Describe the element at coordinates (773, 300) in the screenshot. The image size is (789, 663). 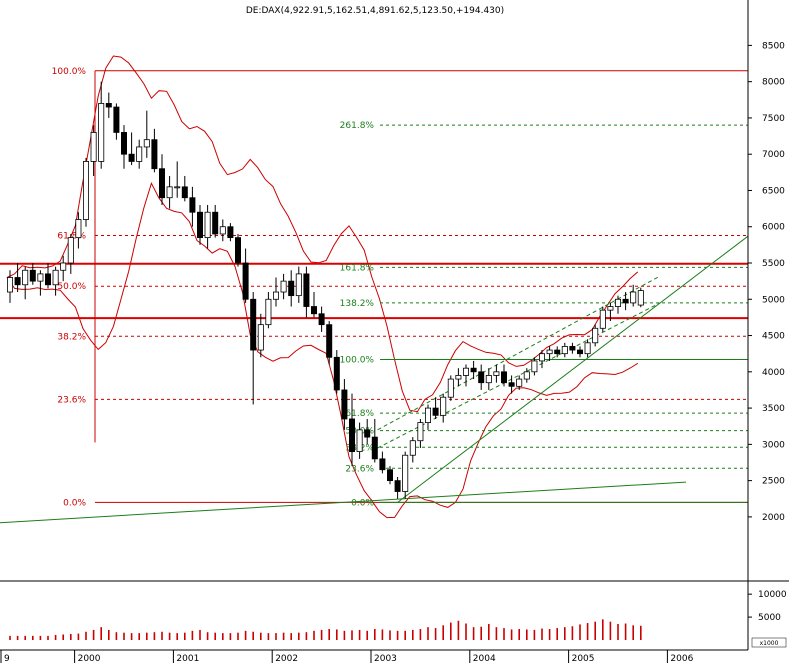
I see `y-tick-label-6: 5000` at that location.